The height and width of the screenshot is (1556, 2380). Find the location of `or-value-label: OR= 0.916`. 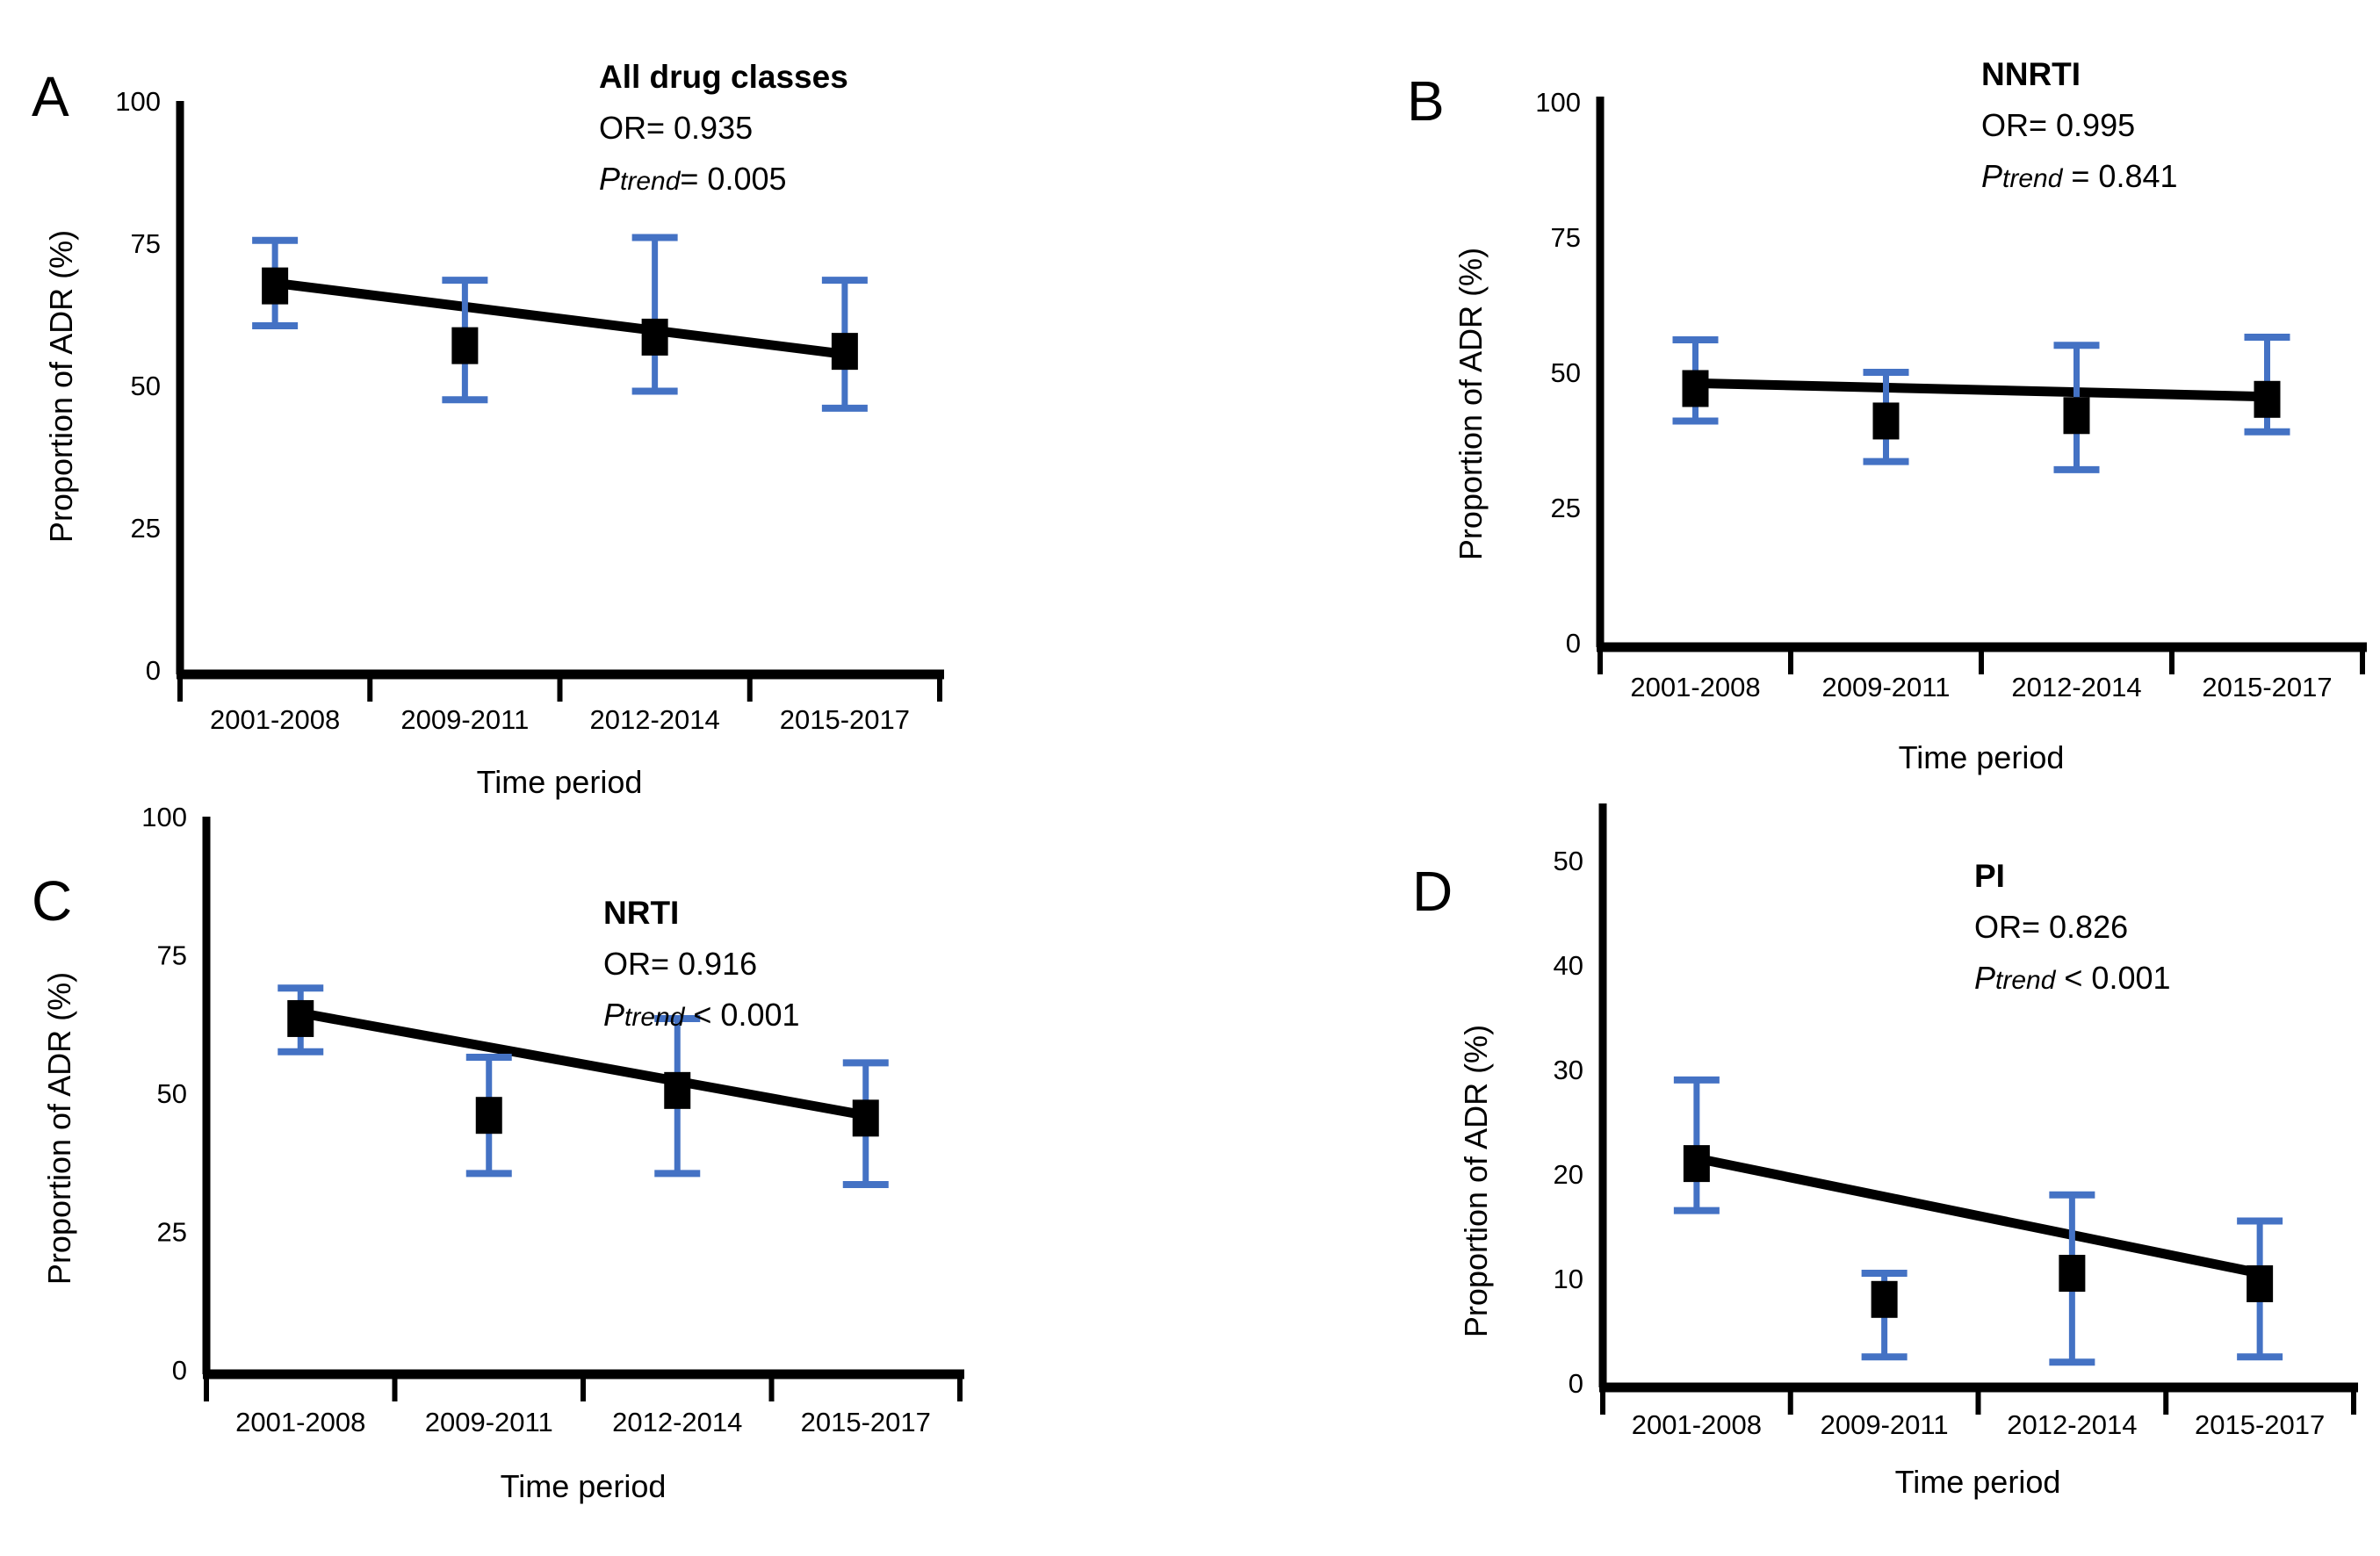

or-value-label: OR= 0.916 is located at coordinates (680, 964).